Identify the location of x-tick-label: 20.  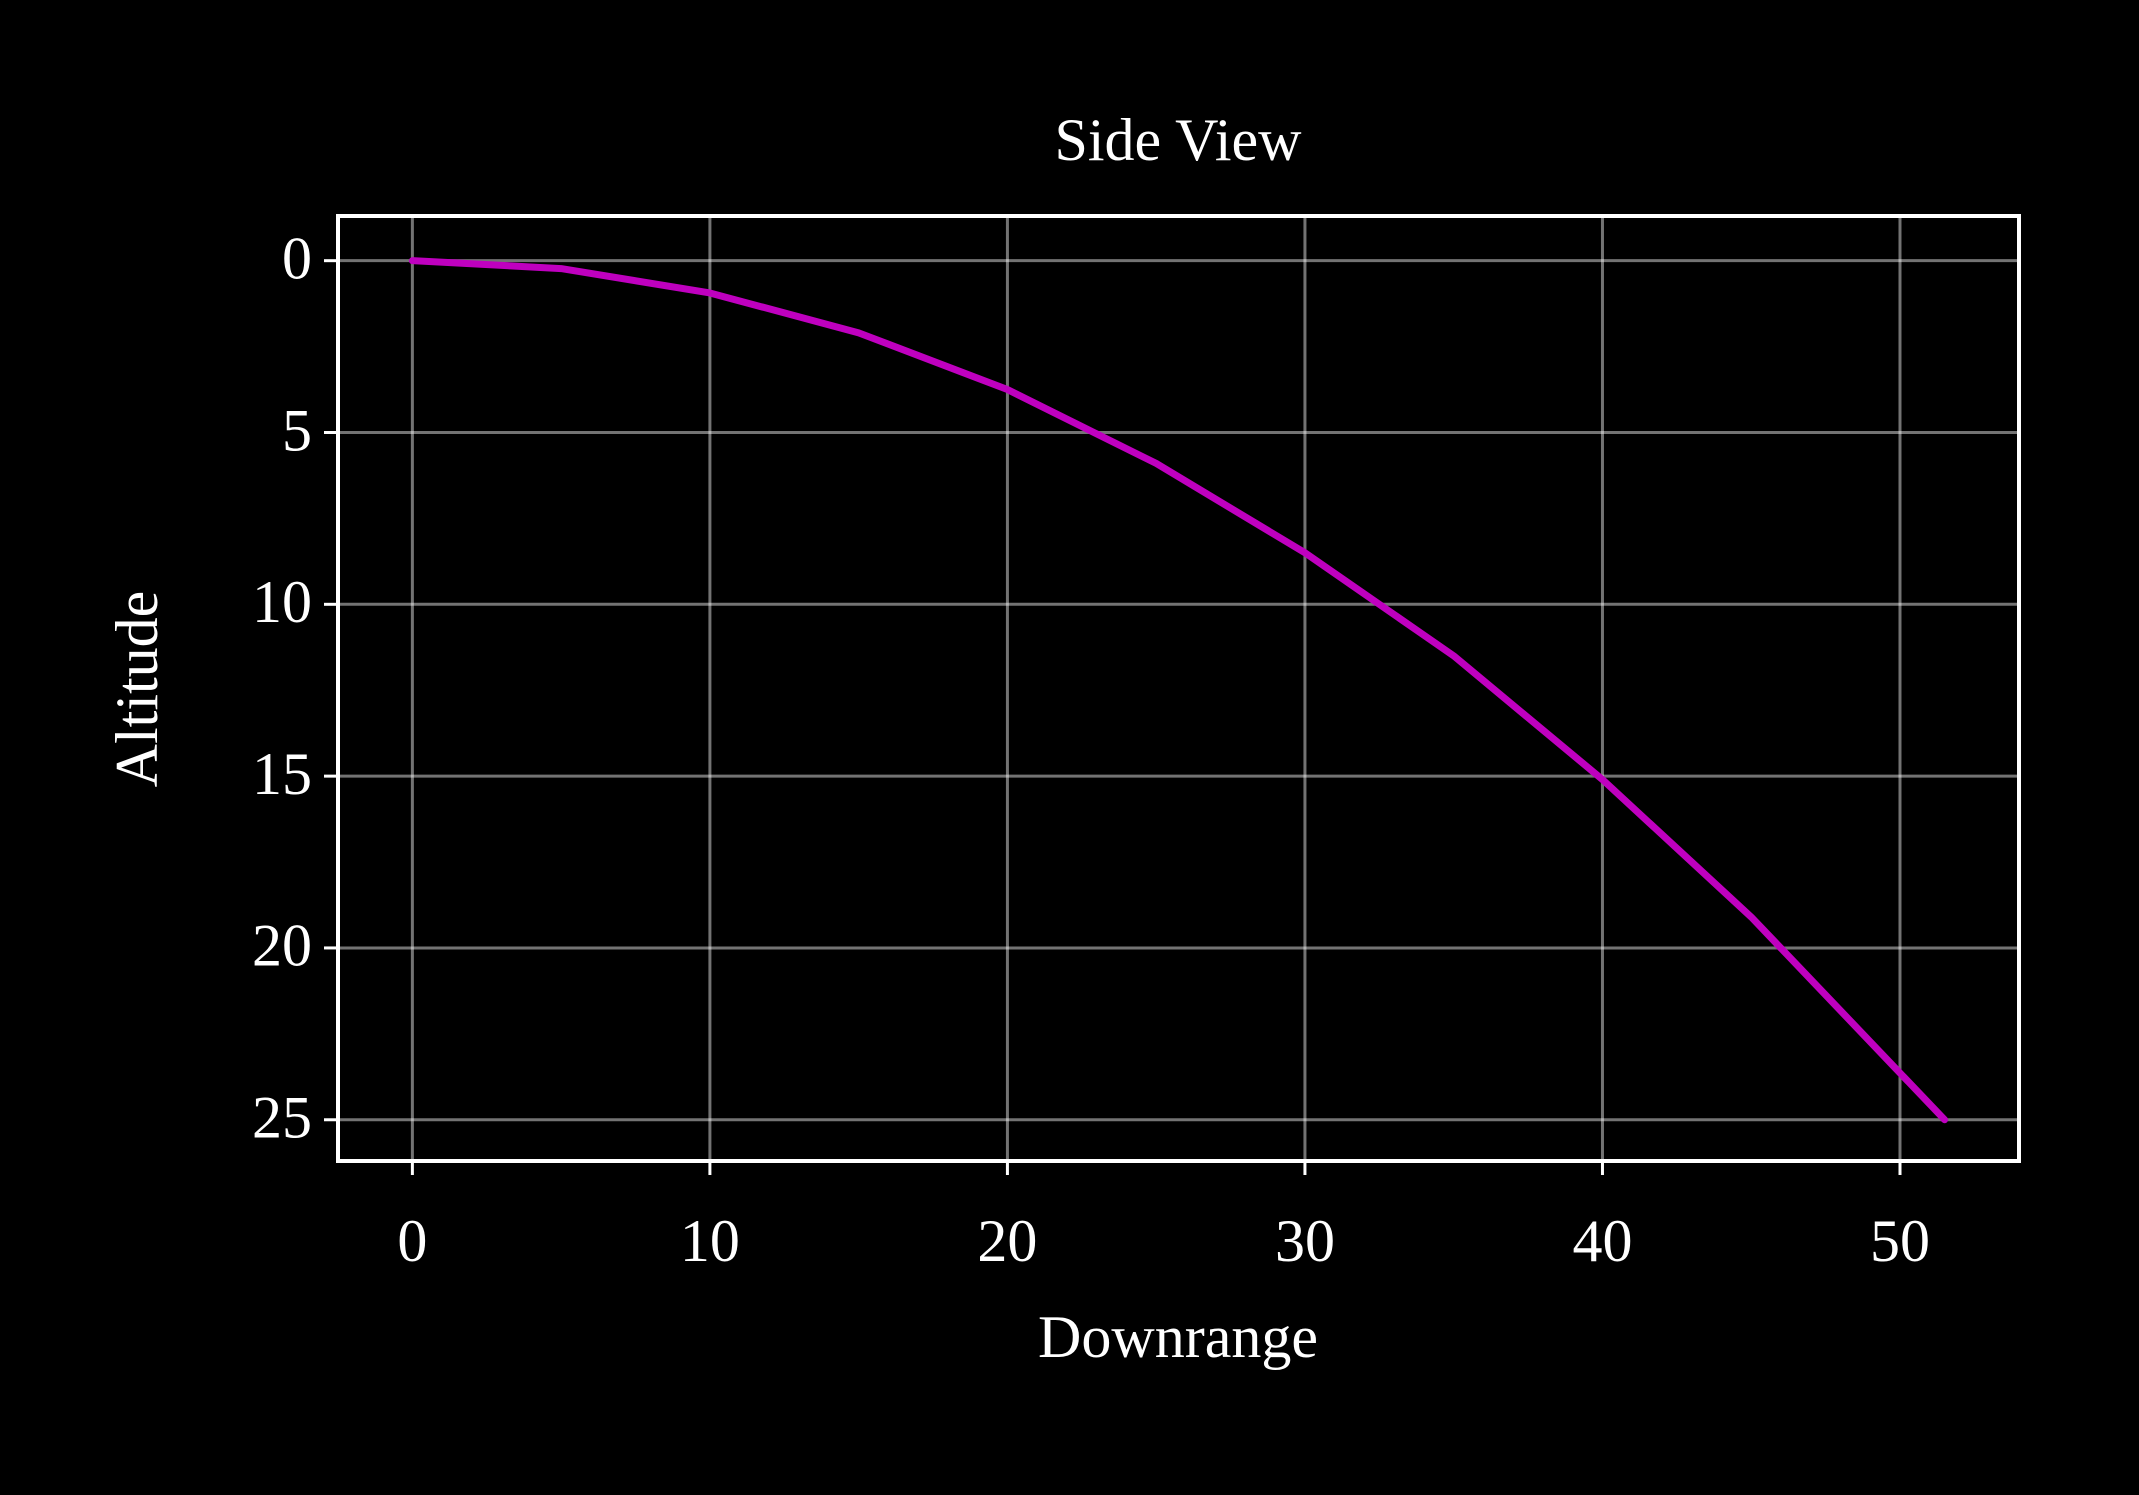
(1007, 1241).